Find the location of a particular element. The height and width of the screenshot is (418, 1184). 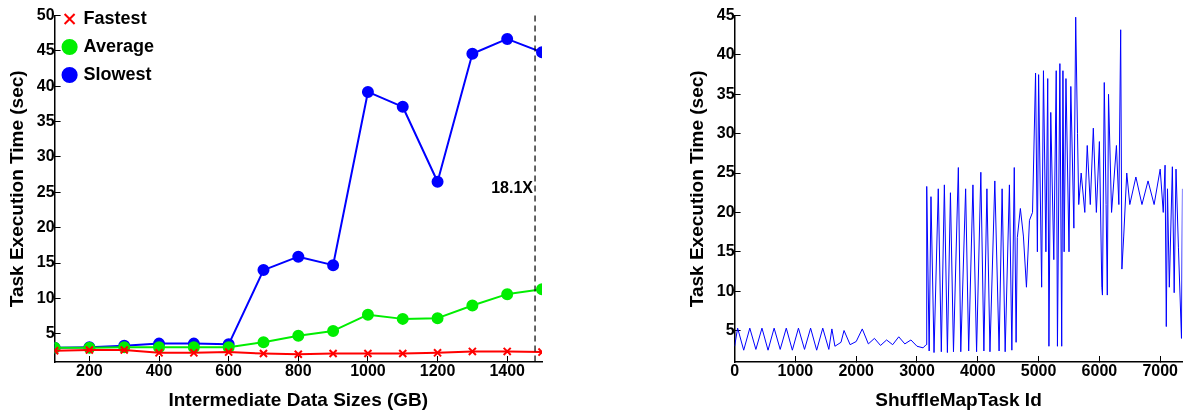

x-tick-label: 800 is located at coordinates (298, 371).